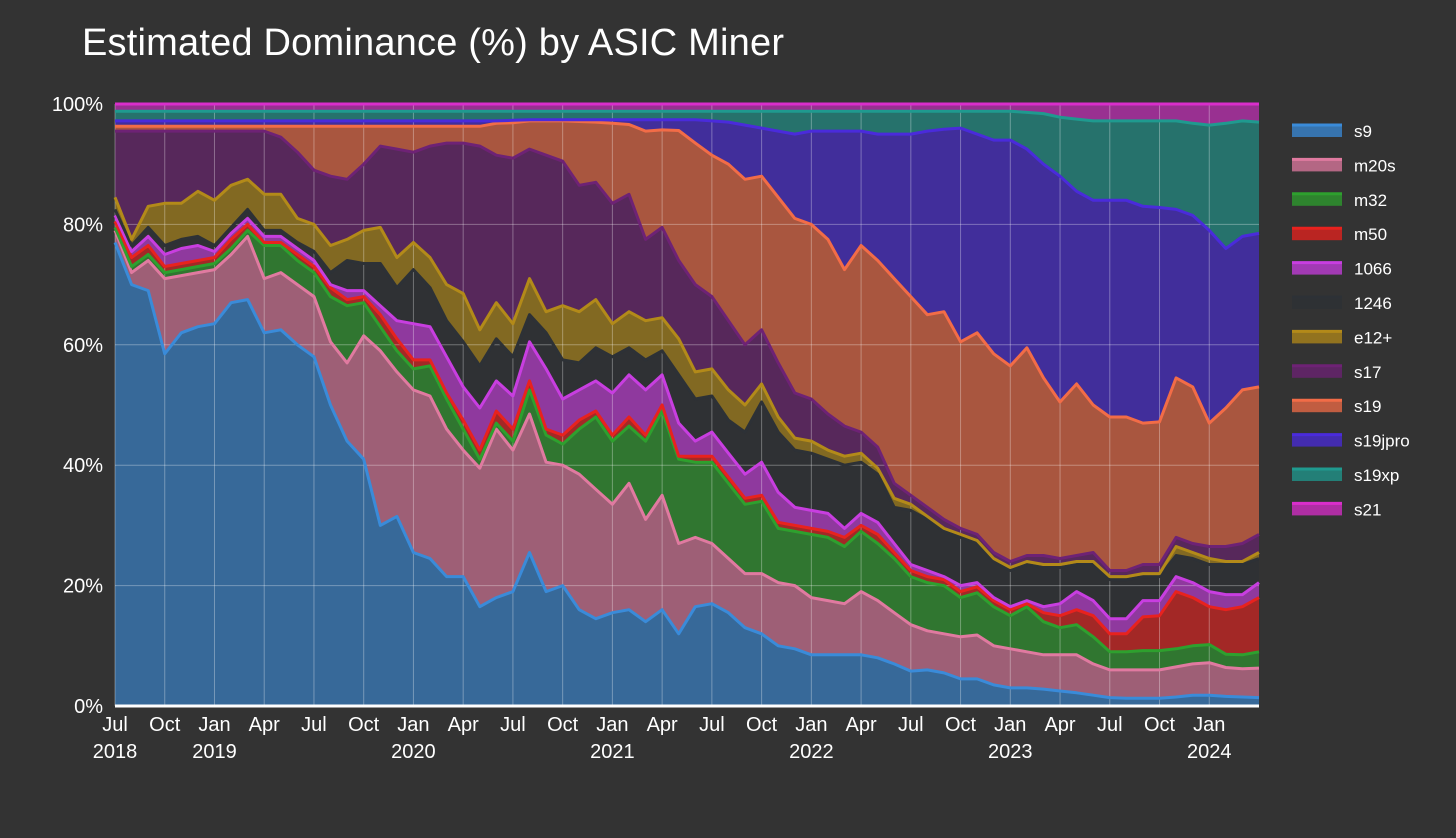  What do you see at coordinates (1367, 509) in the screenshot?
I see `legend-label-s21: s21` at bounding box center [1367, 509].